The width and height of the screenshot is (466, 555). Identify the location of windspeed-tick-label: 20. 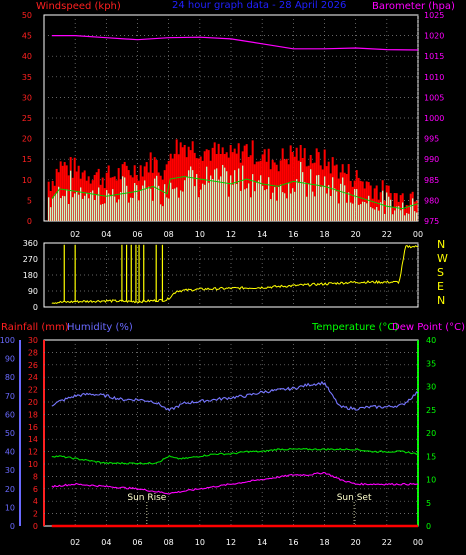
(27, 139).